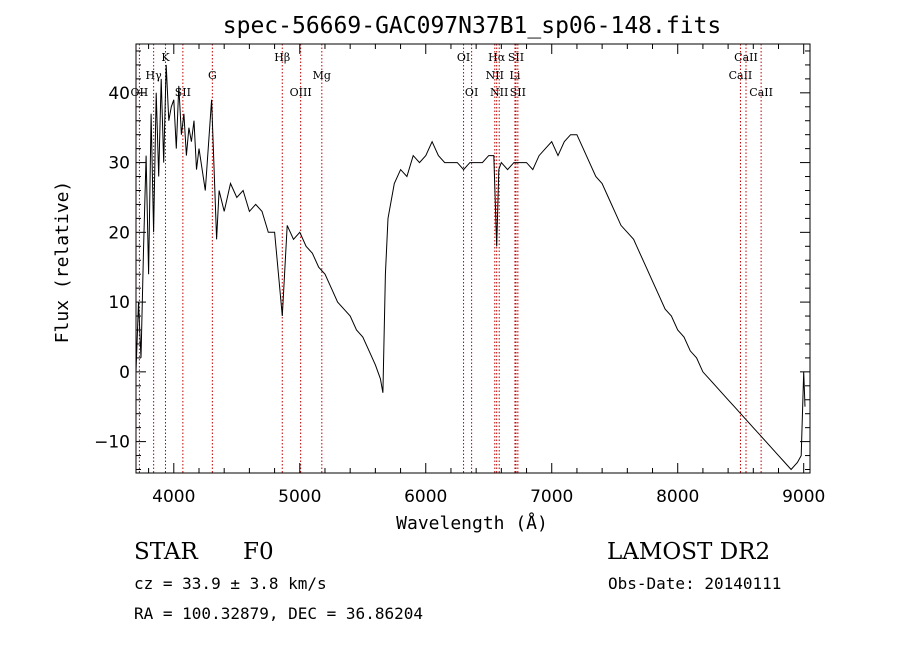 The image size is (900, 649). Describe the element at coordinates (803, 497) in the screenshot. I see `x-tick-label: 9000` at that location.